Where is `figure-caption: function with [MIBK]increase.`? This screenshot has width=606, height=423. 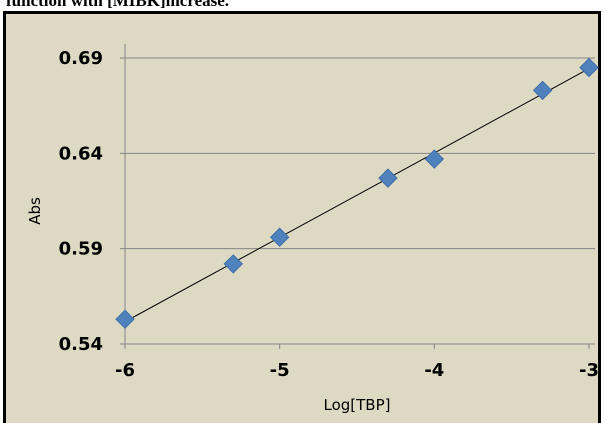 figure-caption: function with [MIBK]increase. is located at coordinates (118, 5).